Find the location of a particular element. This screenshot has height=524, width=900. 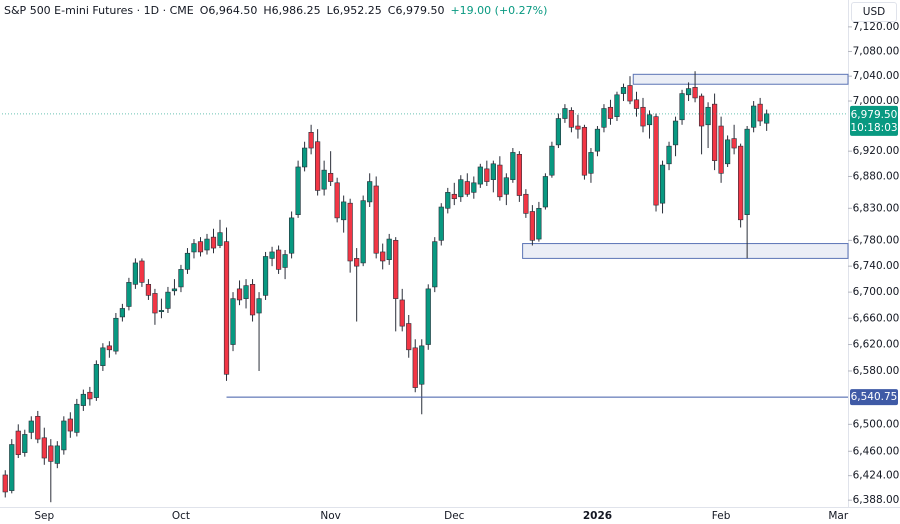

x-tick-label: Sep is located at coordinates (44, 516).